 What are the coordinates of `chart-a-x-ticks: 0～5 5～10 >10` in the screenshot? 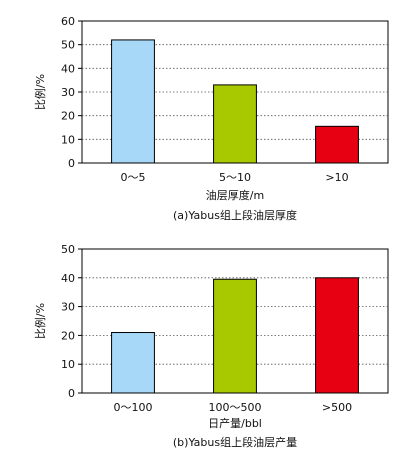 It's located at (235, 177).